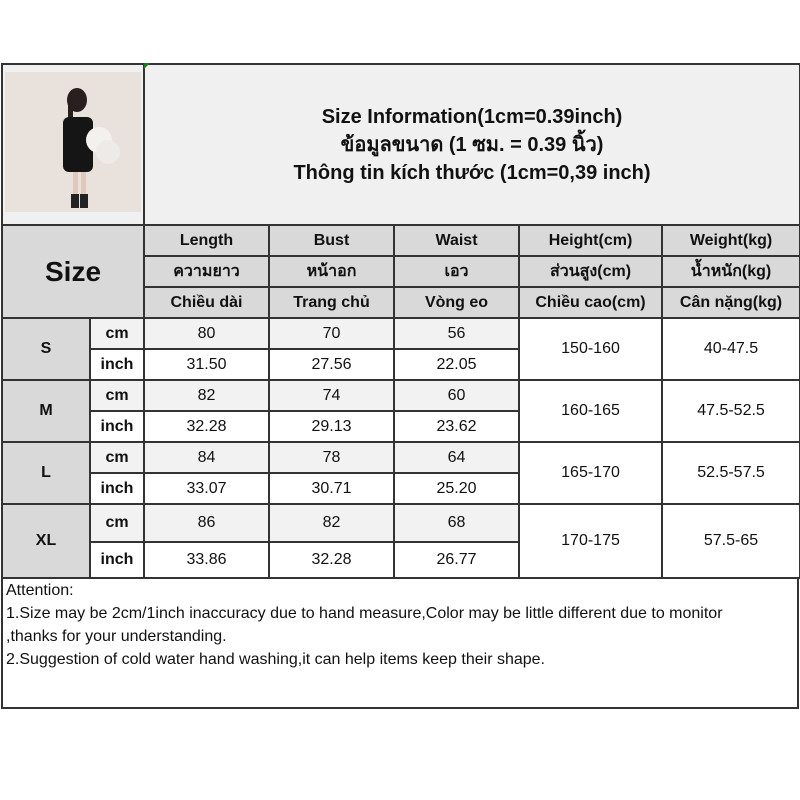 This screenshot has height=800, width=800. What do you see at coordinates (46, 473) in the screenshot?
I see `size-cell: L` at bounding box center [46, 473].